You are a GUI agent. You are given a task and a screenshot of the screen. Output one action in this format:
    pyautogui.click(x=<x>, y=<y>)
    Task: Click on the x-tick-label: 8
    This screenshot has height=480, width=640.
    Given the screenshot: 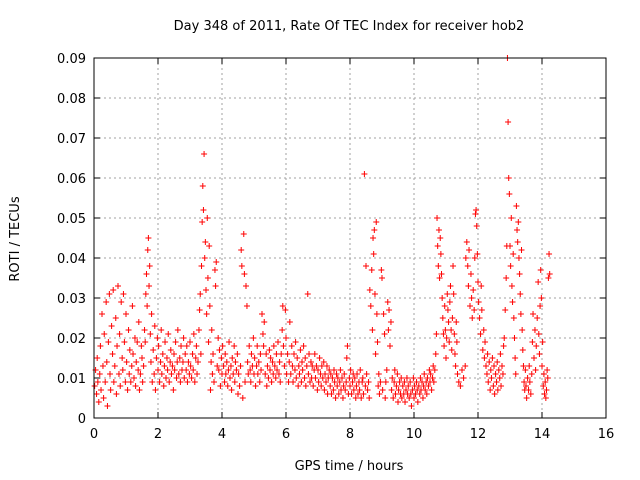 What is the action you would take?
    pyautogui.click(x=350, y=434)
    